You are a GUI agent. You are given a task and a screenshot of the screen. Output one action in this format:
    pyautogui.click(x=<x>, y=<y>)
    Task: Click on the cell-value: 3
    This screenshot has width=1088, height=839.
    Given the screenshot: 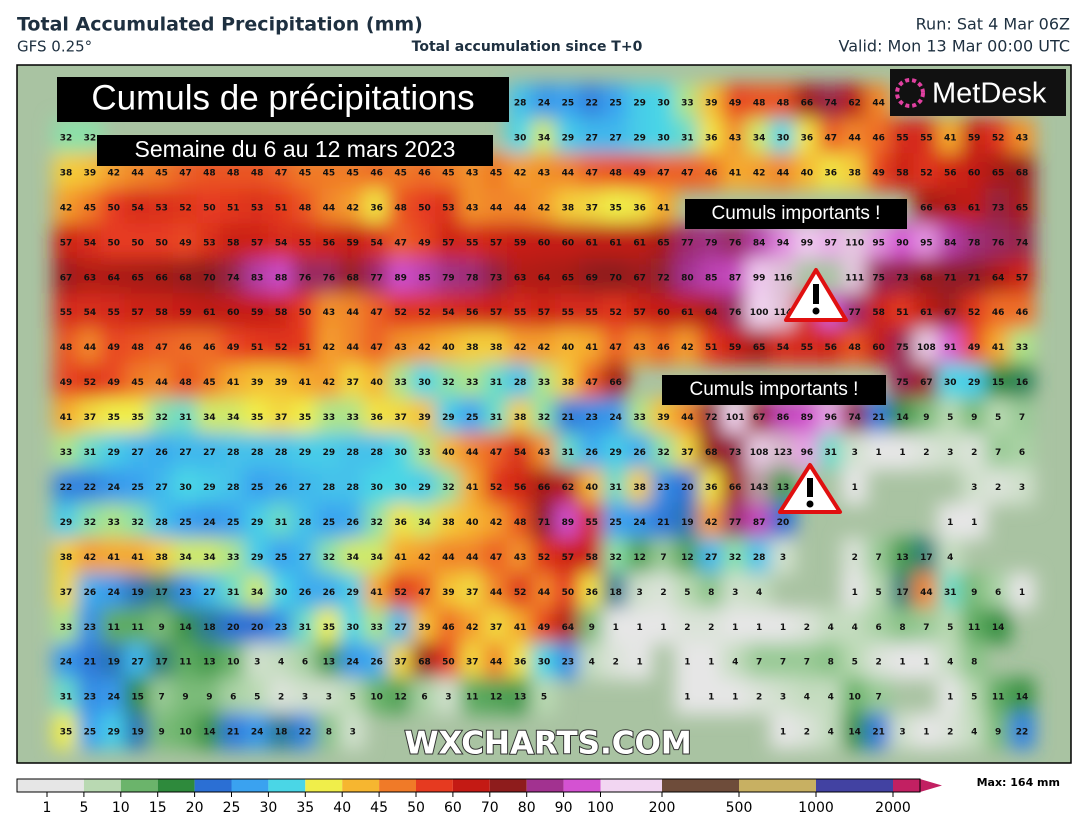 What is the action you would take?
    pyautogui.click(x=950, y=453)
    